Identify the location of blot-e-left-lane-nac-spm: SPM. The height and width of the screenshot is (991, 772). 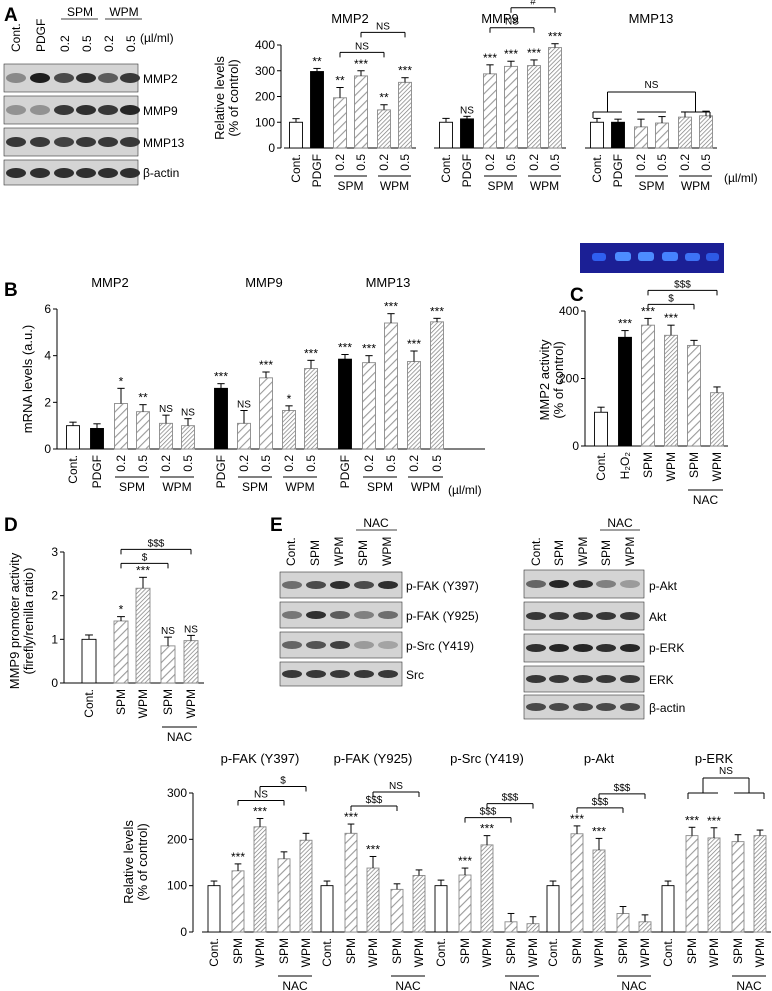
(363, 553).